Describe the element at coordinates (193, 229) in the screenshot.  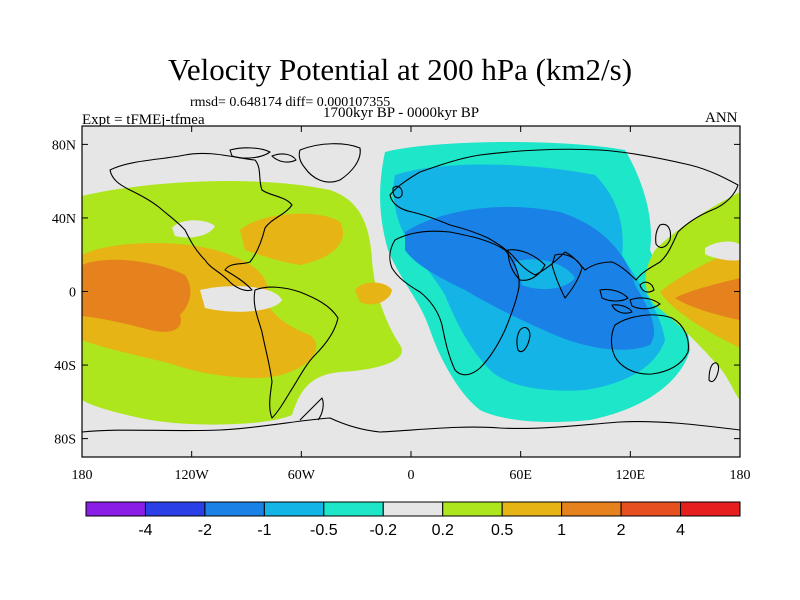
I see `contour-neutral-hole` at that location.